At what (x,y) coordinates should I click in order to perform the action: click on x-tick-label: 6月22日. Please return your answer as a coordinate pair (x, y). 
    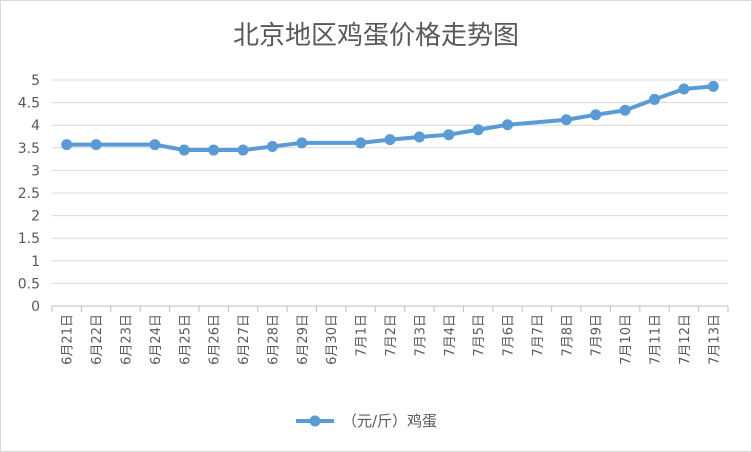
    Looking at the image, I should click on (97, 339).